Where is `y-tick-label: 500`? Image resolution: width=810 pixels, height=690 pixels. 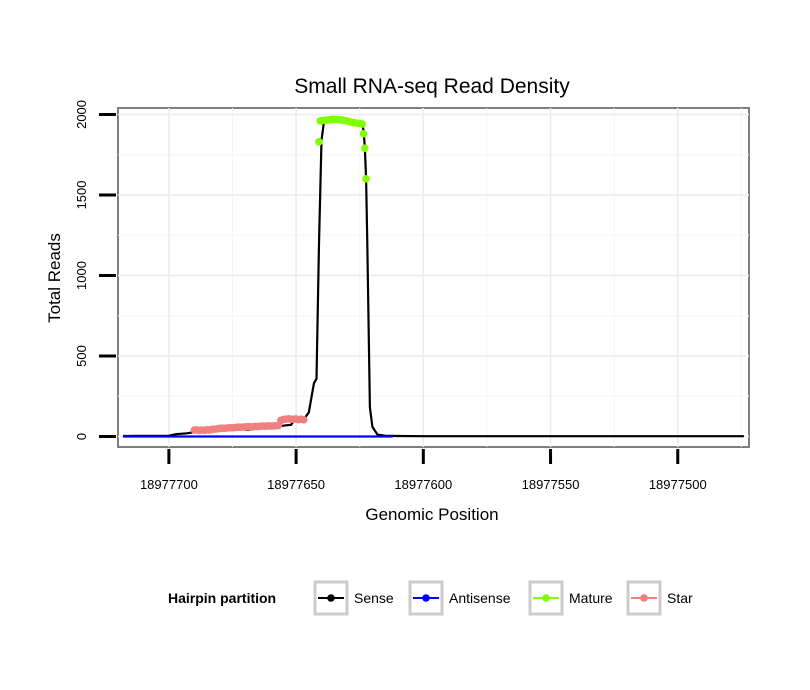 y-tick-label: 500 is located at coordinates (81, 356).